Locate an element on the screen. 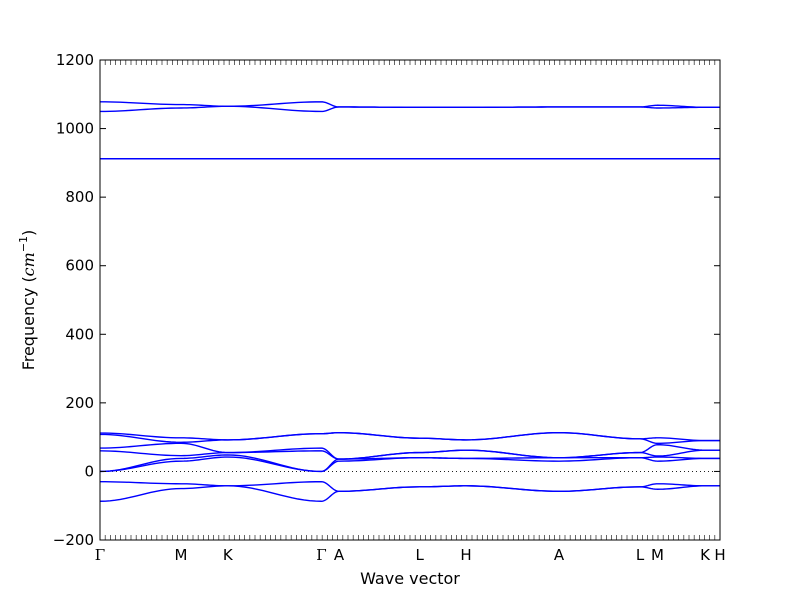  y-axis-label: Frequency (cm−1) is located at coordinates (27, 300).